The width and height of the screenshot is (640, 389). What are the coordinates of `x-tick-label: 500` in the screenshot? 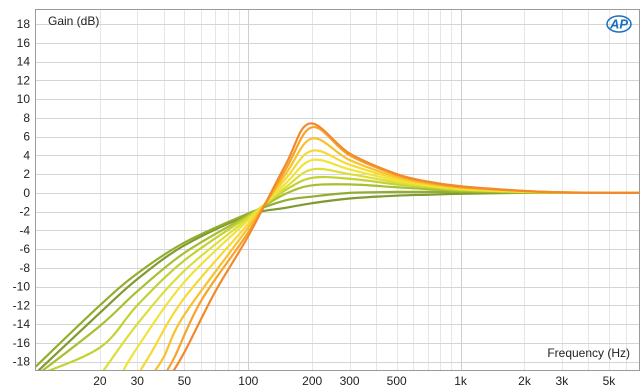 It's located at (397, 381).